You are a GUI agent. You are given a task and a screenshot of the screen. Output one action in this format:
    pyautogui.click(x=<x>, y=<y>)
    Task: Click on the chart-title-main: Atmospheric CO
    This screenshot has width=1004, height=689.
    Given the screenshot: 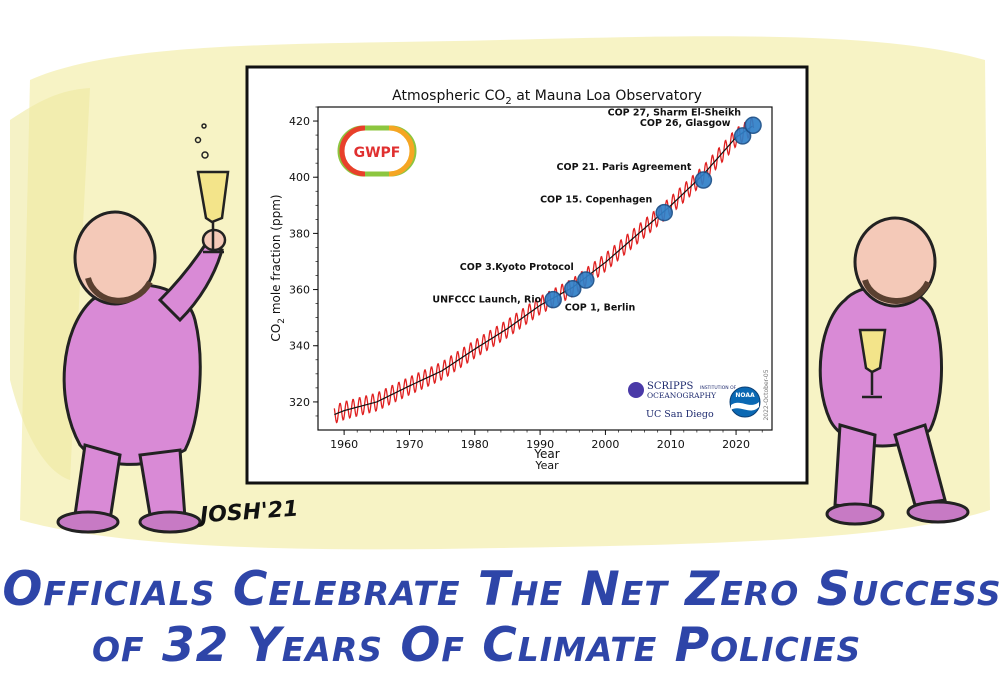 What is the action you would take?
    pyautogui.click(x=448, y=96)
    